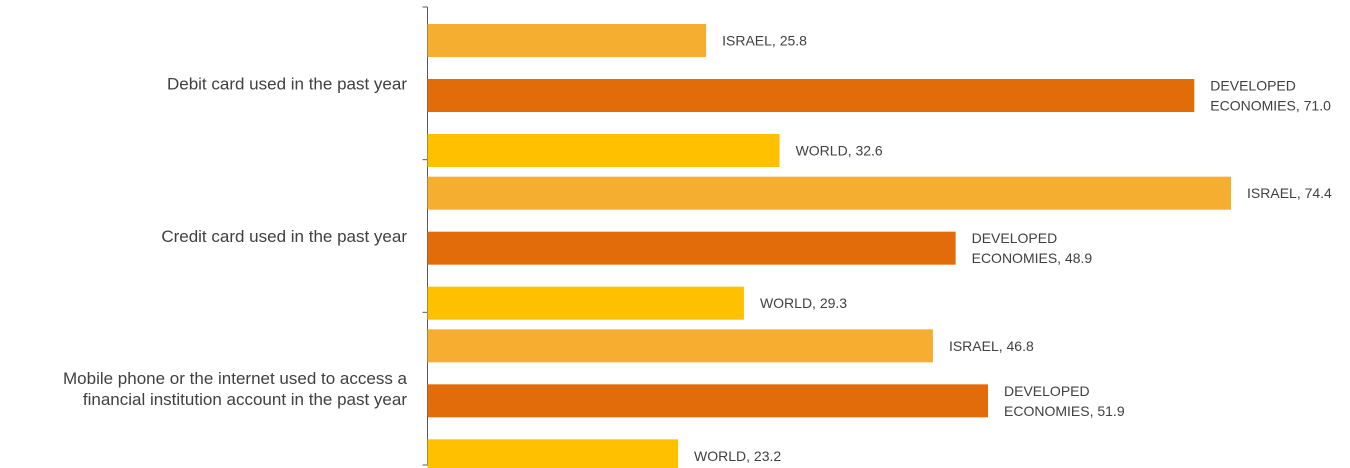 Image resolution: width=1350 pixels, height=468 pixels. I want to click on category-label-line: Credit card used in the past year, so click(284, 236).